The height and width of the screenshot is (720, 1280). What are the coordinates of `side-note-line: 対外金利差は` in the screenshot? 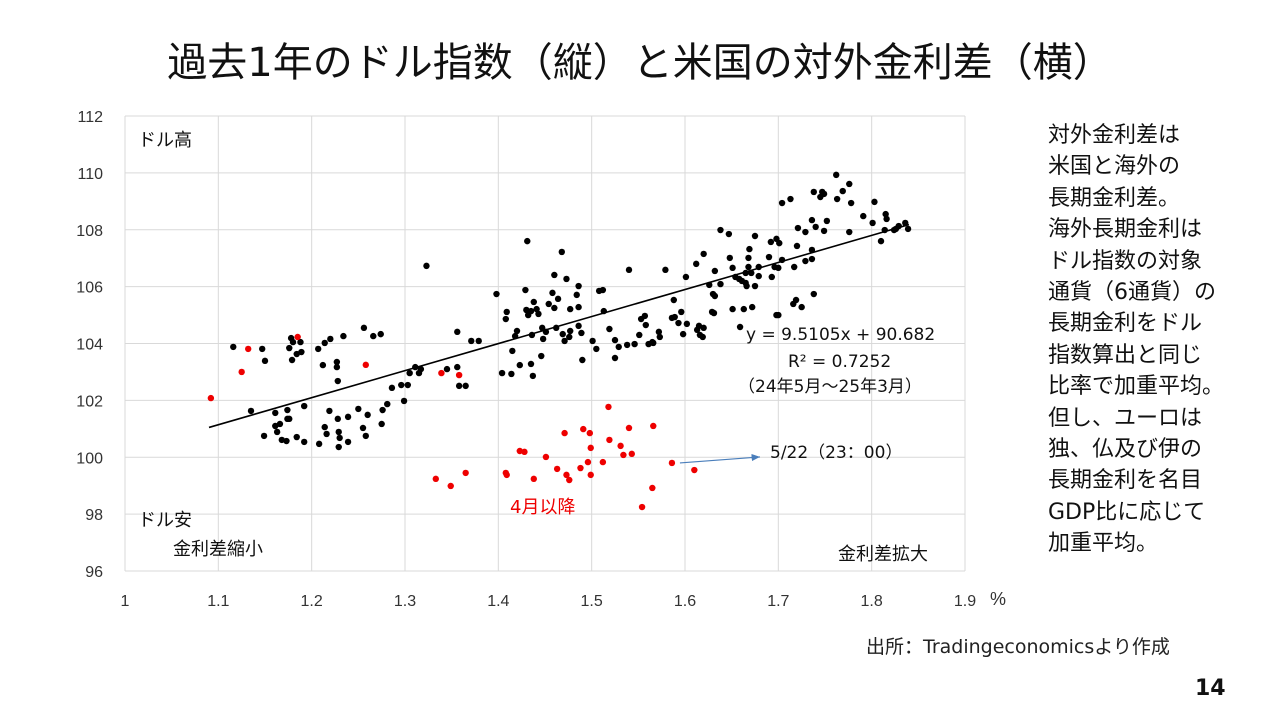 It's located at (1114, 135).